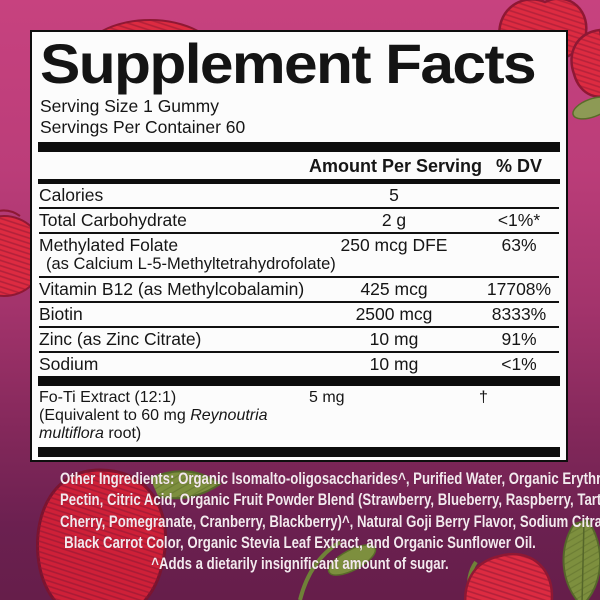  What do you see at coordinates (299, 338) in the screenshot?
I see `table-row-zinc: Zinc (as Zinc Citrate) 10 mg 91%` at bounding box center [299, 338].